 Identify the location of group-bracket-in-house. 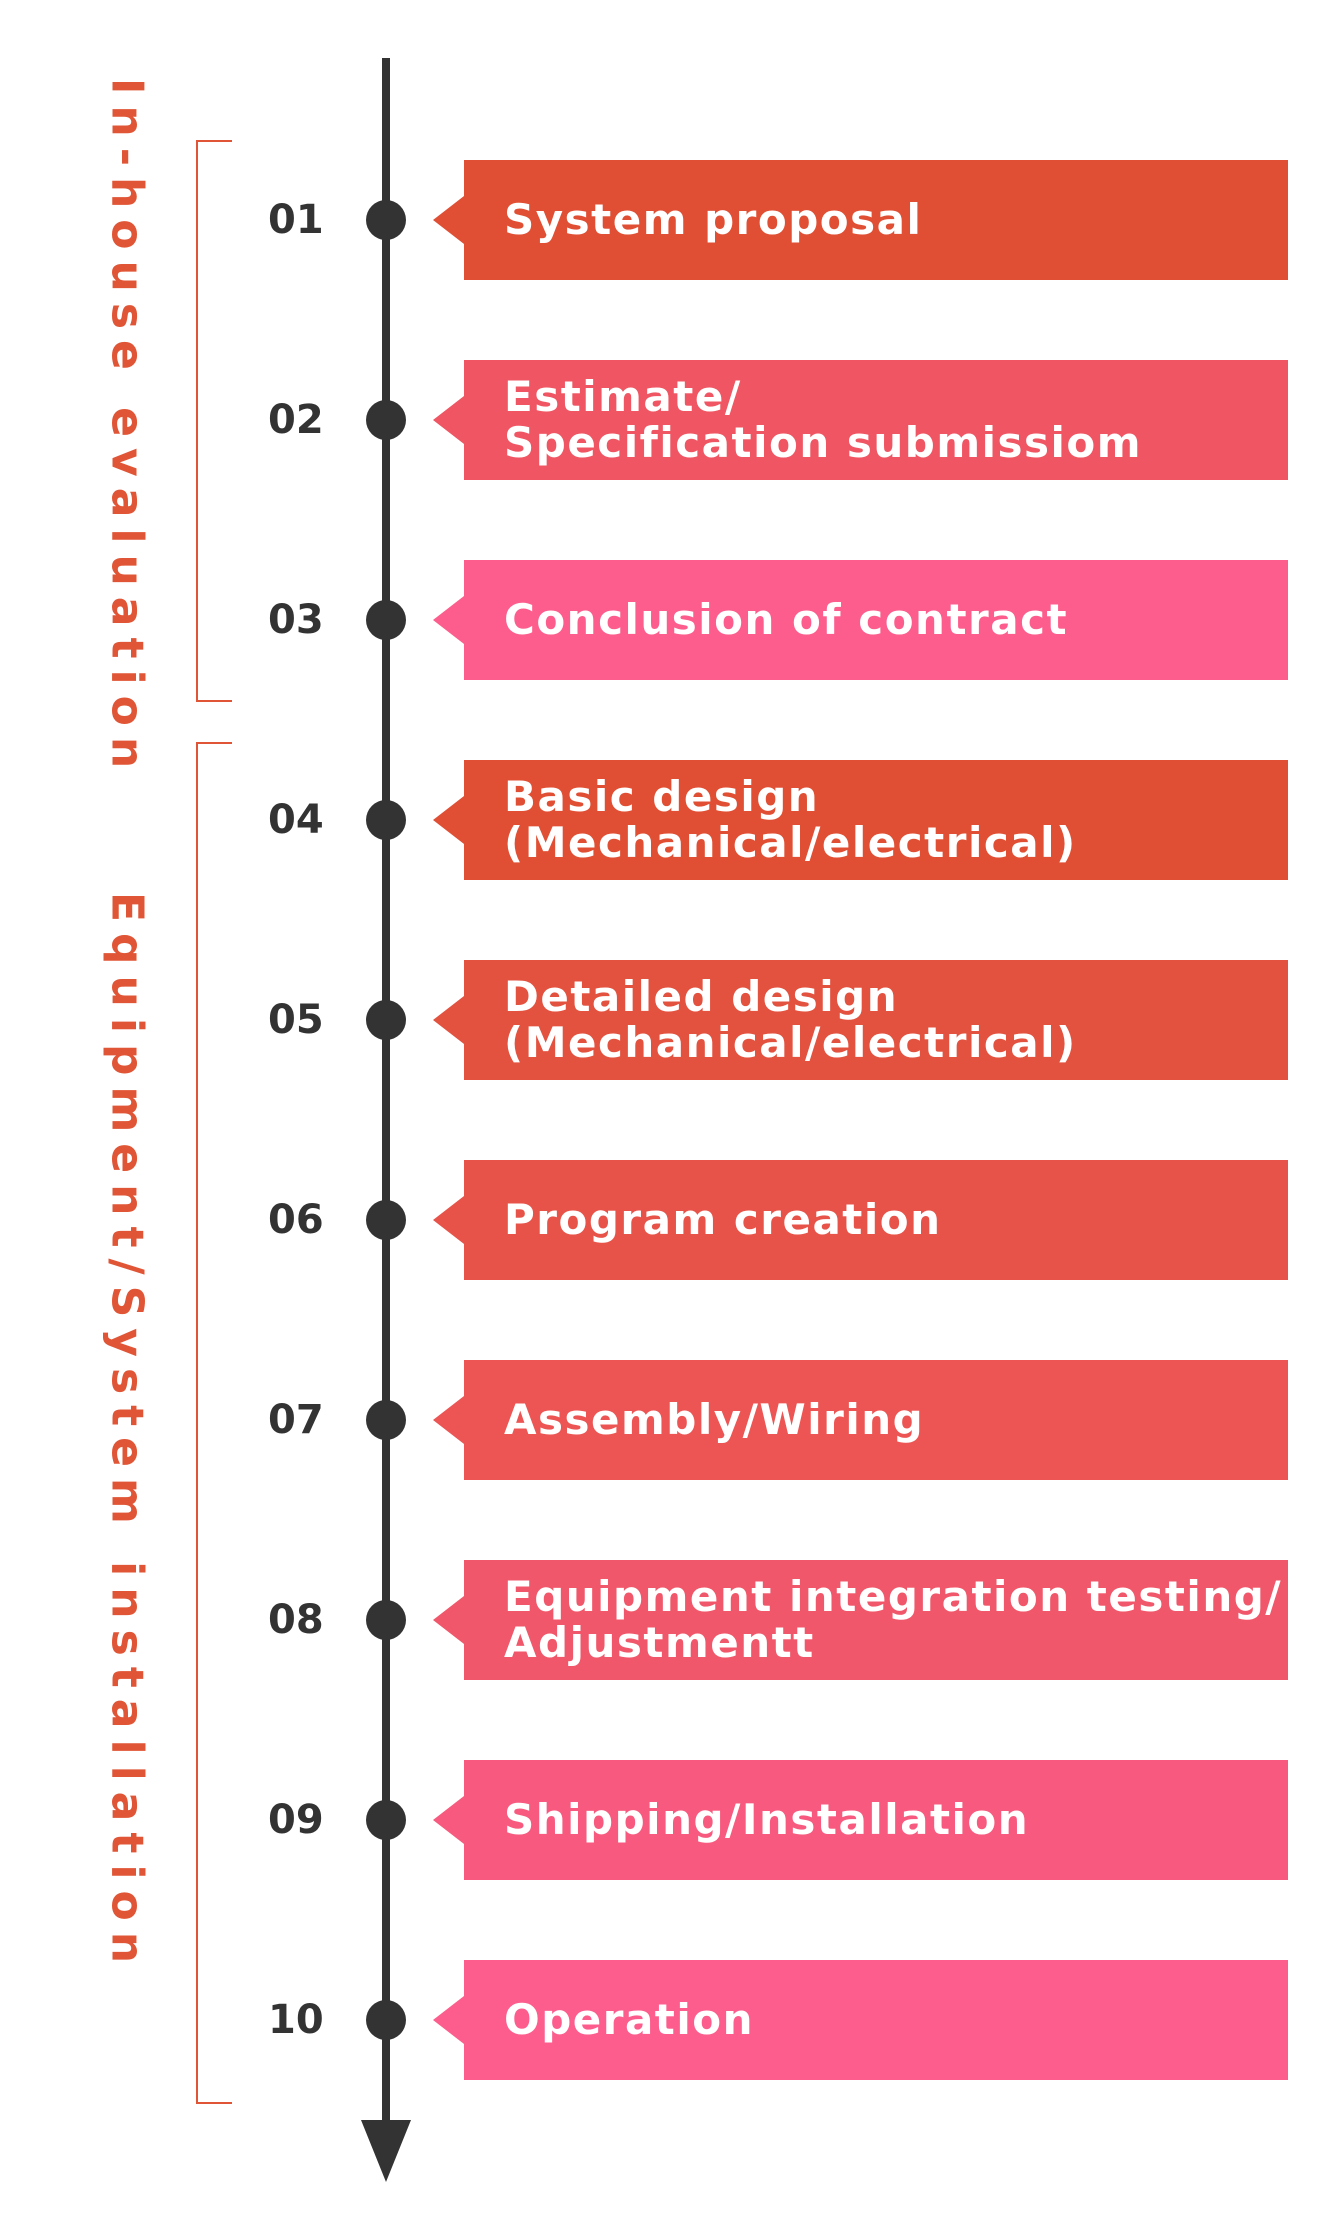
(214, 421).